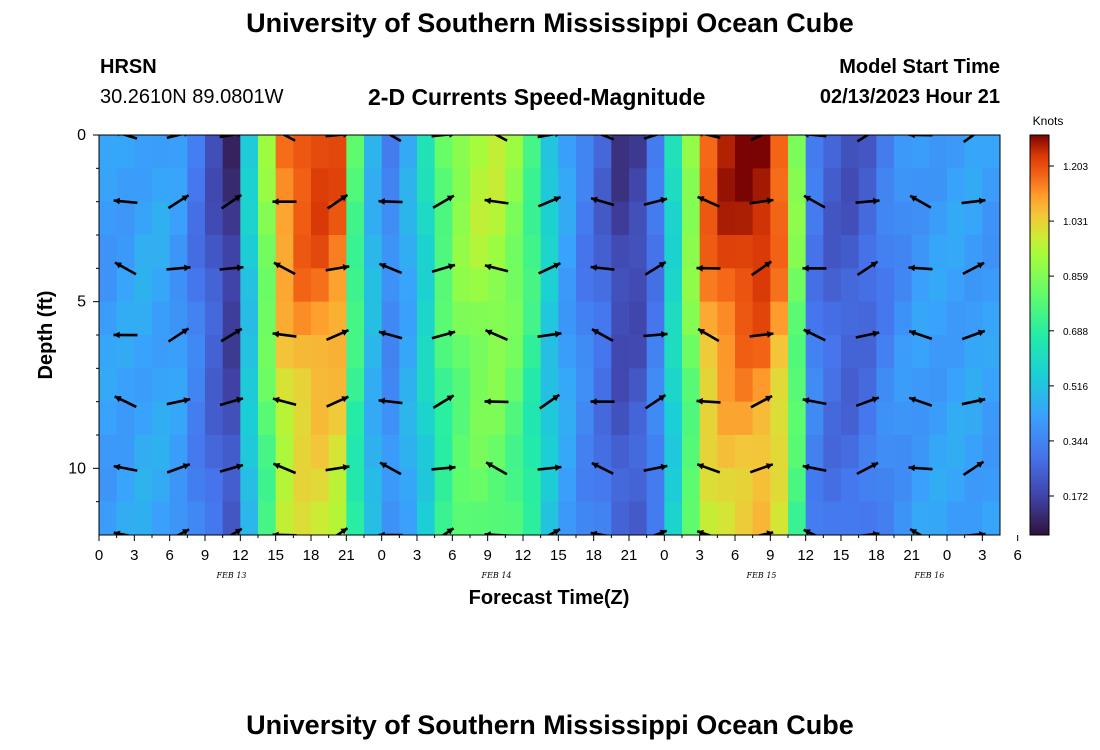 This screenshot has width=1100, height=750. Describe the element at coordinates (99, 555) in the screenshot. I see `x-tick-label: 0` at that location.